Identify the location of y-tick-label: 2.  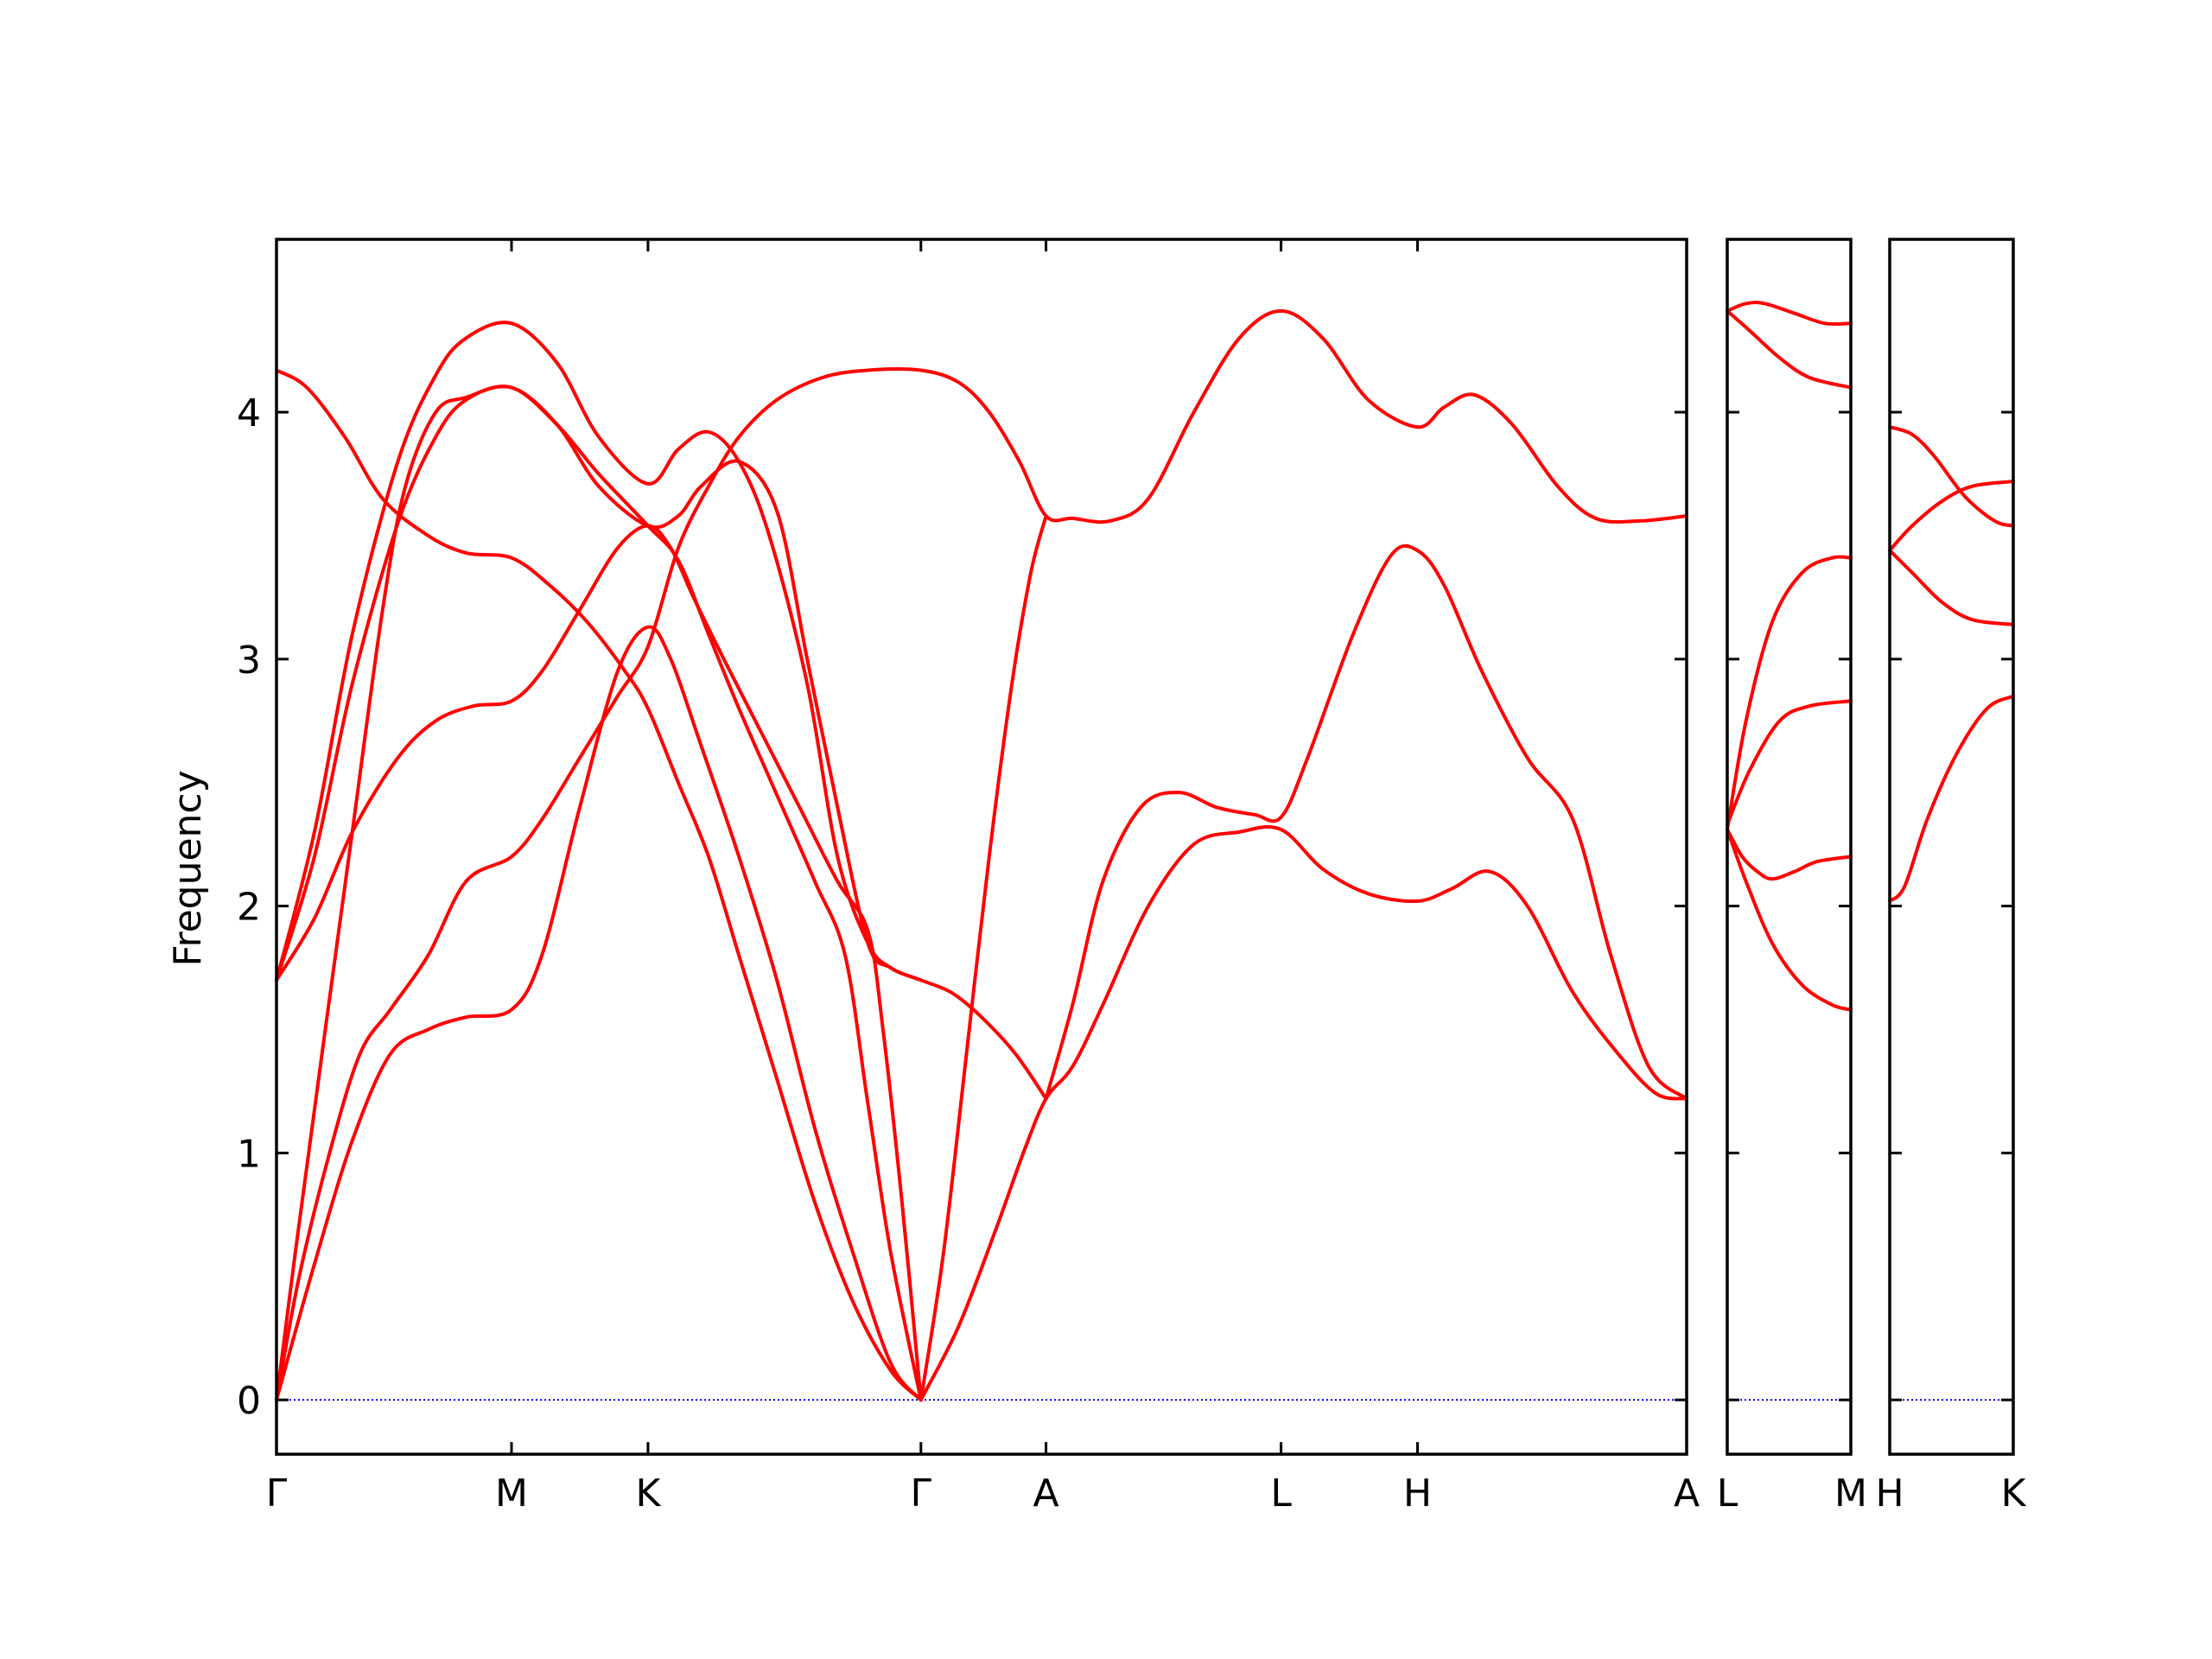
(249, 908).